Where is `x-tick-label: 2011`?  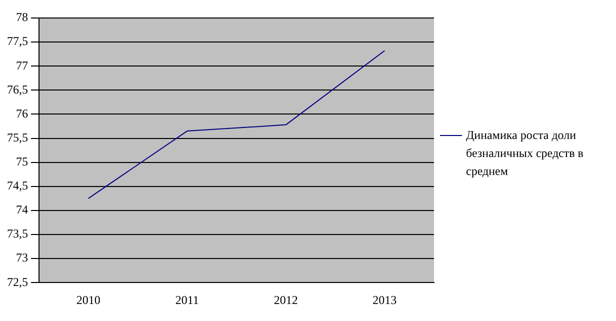
x-tick-label: 2011 is located at coordinates (187, 299).